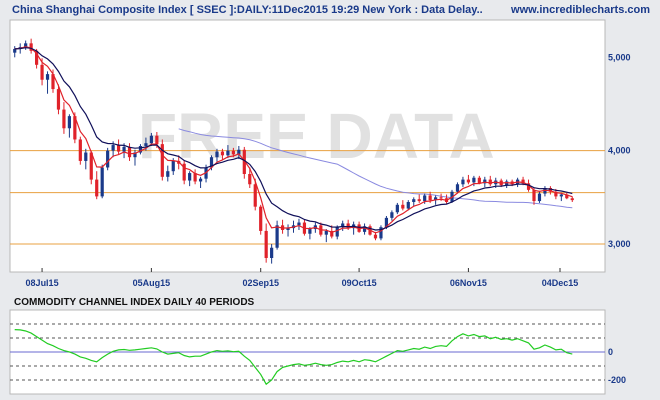 The height and width of the screenshot is (400, 660). I want to click on price-x-tick-label: 02Sep15, so click(260, 283).